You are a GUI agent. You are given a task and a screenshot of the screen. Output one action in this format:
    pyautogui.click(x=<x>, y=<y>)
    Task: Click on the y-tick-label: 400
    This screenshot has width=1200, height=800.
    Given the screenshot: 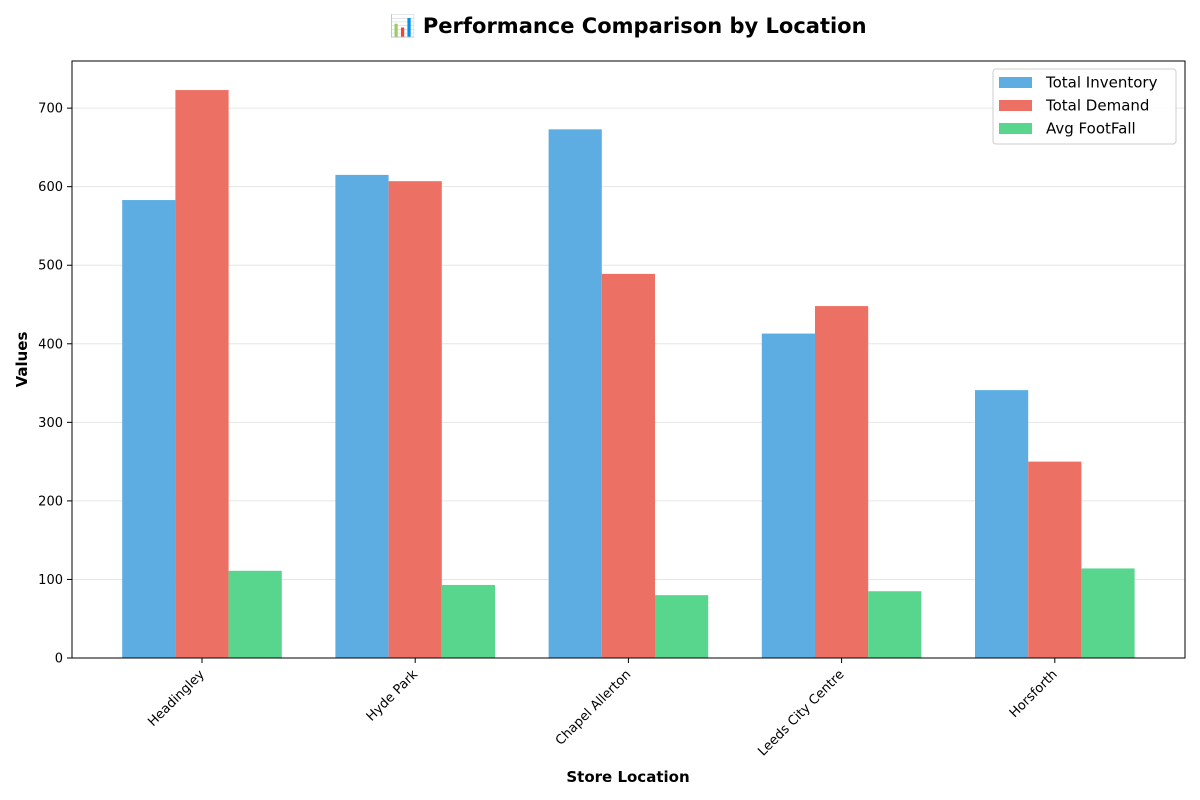 What is the action you would take?
    pyautogui.click(x=50, y=344)
    